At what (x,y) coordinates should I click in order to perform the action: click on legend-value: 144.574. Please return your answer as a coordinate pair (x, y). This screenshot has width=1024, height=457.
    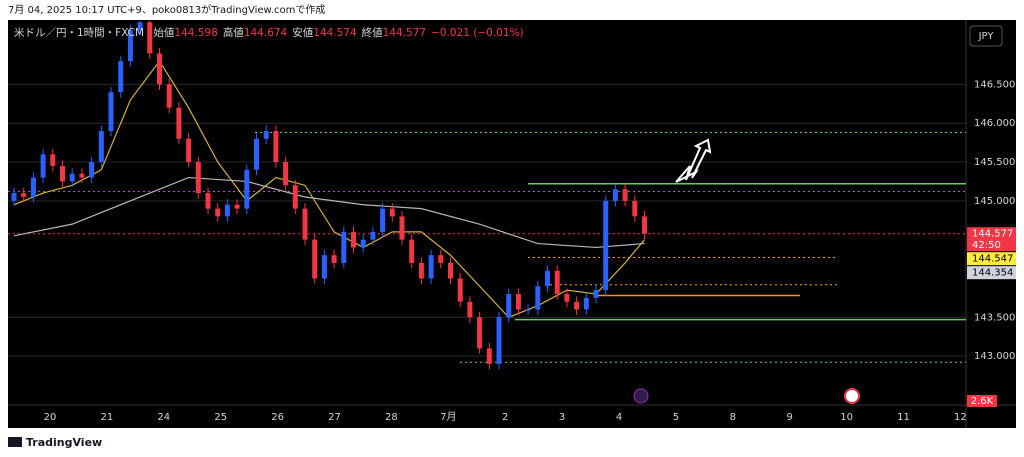
    Looking at the image, I should click on (335, 33).